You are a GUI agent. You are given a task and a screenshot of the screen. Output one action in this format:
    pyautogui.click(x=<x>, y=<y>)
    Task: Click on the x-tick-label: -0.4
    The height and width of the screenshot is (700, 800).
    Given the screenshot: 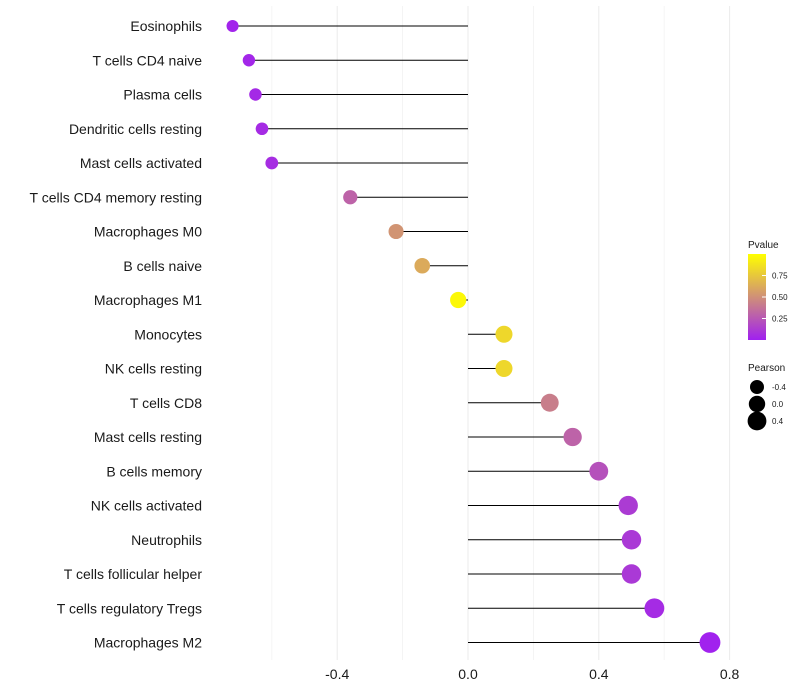 What is the action you would take?
    pyautogui.click(x=337, y=674)
    